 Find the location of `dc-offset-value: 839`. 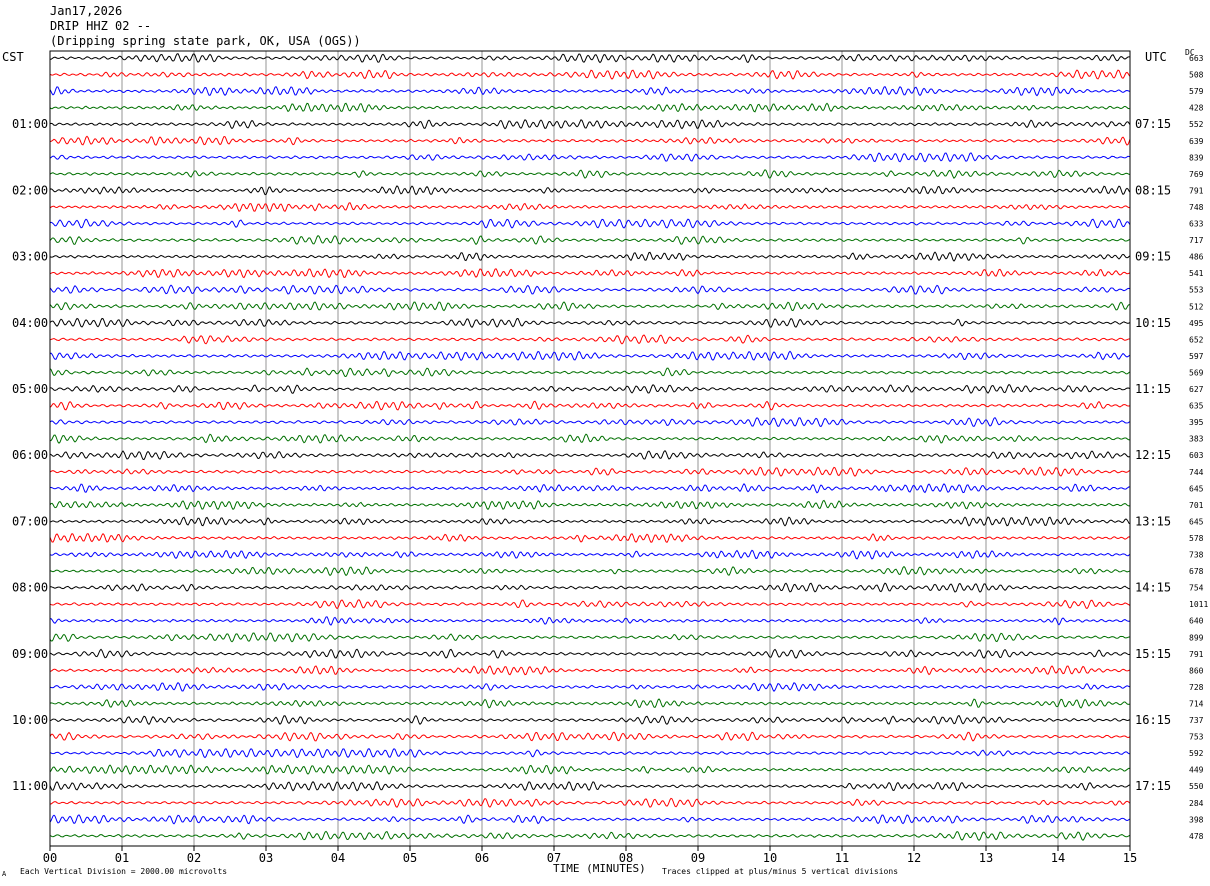

dc-offset-value: 839 is located at coordinates (1196, 157).